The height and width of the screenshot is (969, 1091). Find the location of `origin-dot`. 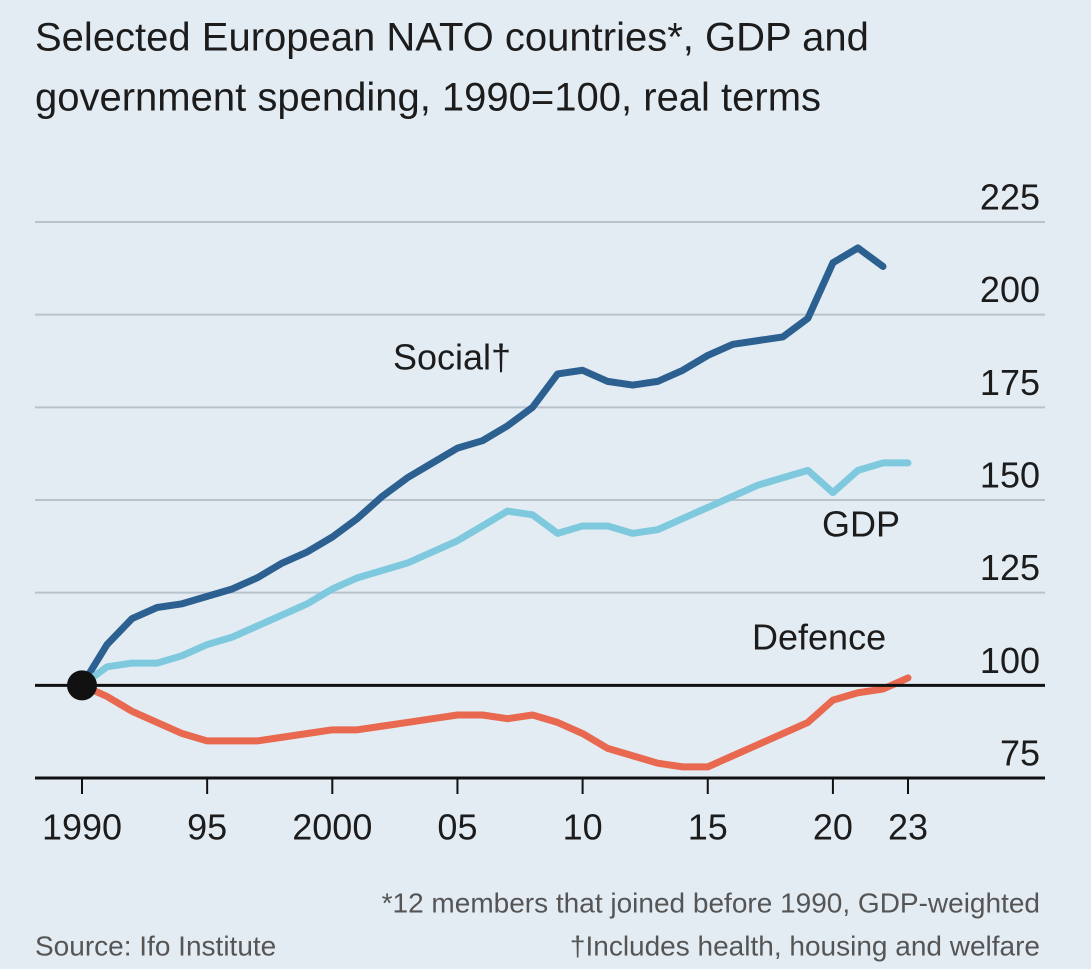

origin-dot is located at coordinates (82, 685).